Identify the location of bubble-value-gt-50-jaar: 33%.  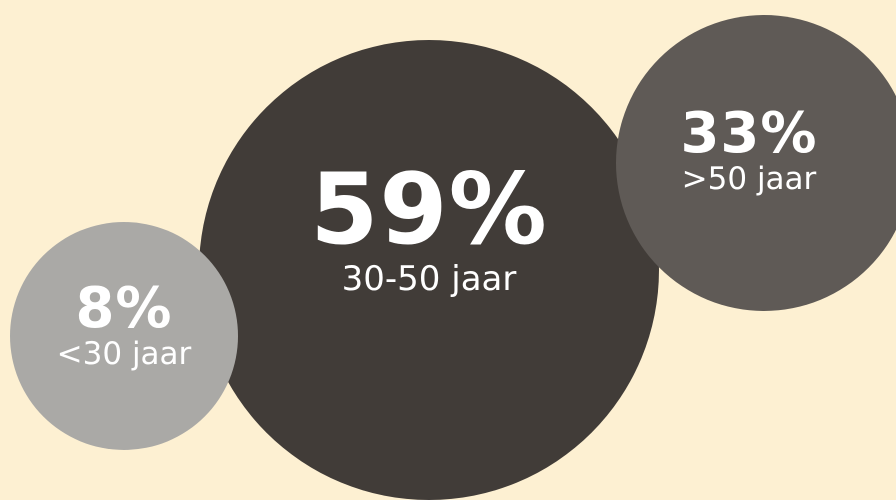
(749, 133).